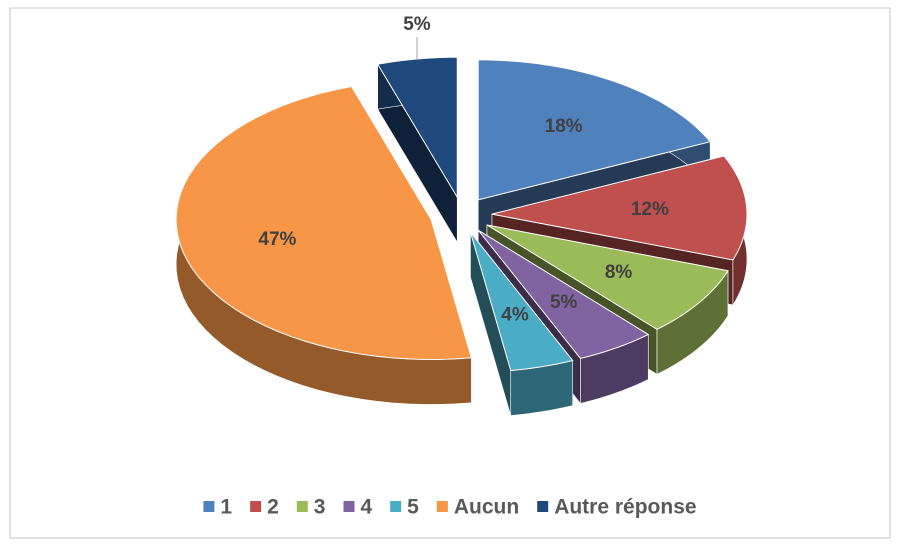 Image resolution: width=901 pixels, height=547 pixels. Describe the element at coordinates (320, 507) in the screenshot. I see `legend-label: 3` at that location.